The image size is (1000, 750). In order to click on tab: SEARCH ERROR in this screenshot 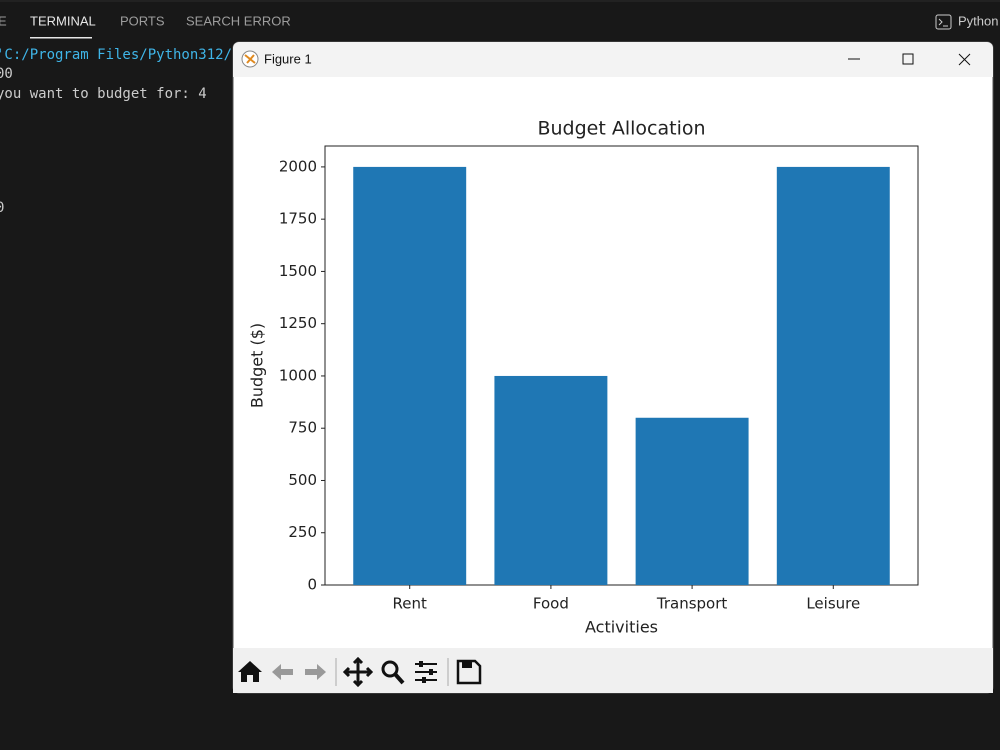, I will do `click(238, 20)`.